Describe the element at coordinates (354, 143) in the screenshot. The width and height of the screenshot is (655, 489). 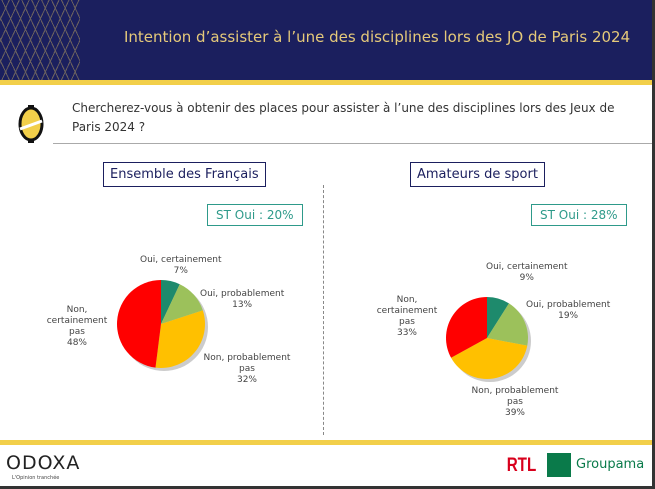
I see `question-underline` at that location.